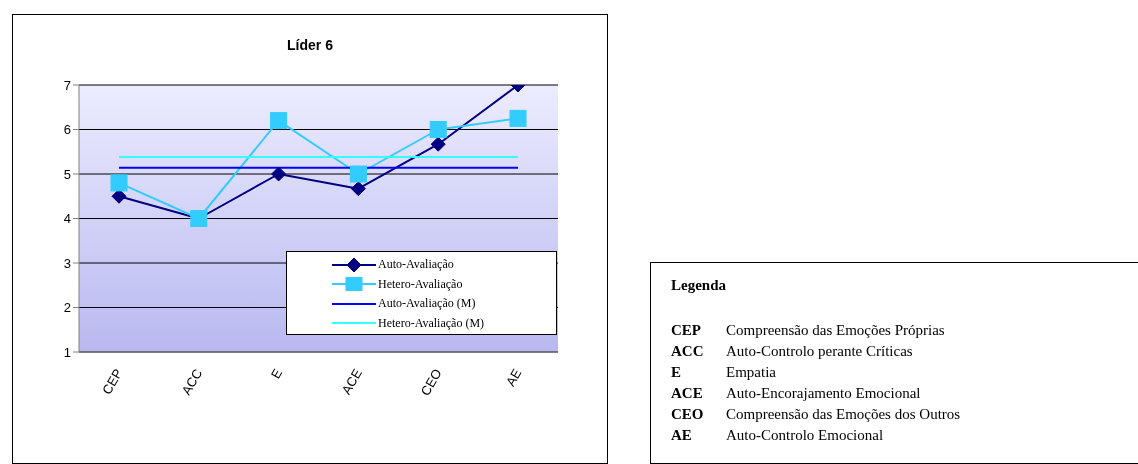  What do you see at coordinates (431, 323) in the screenshot?
I see `legend-label: Hetero-Avaliação (M)` at bounding box center [431, 323].